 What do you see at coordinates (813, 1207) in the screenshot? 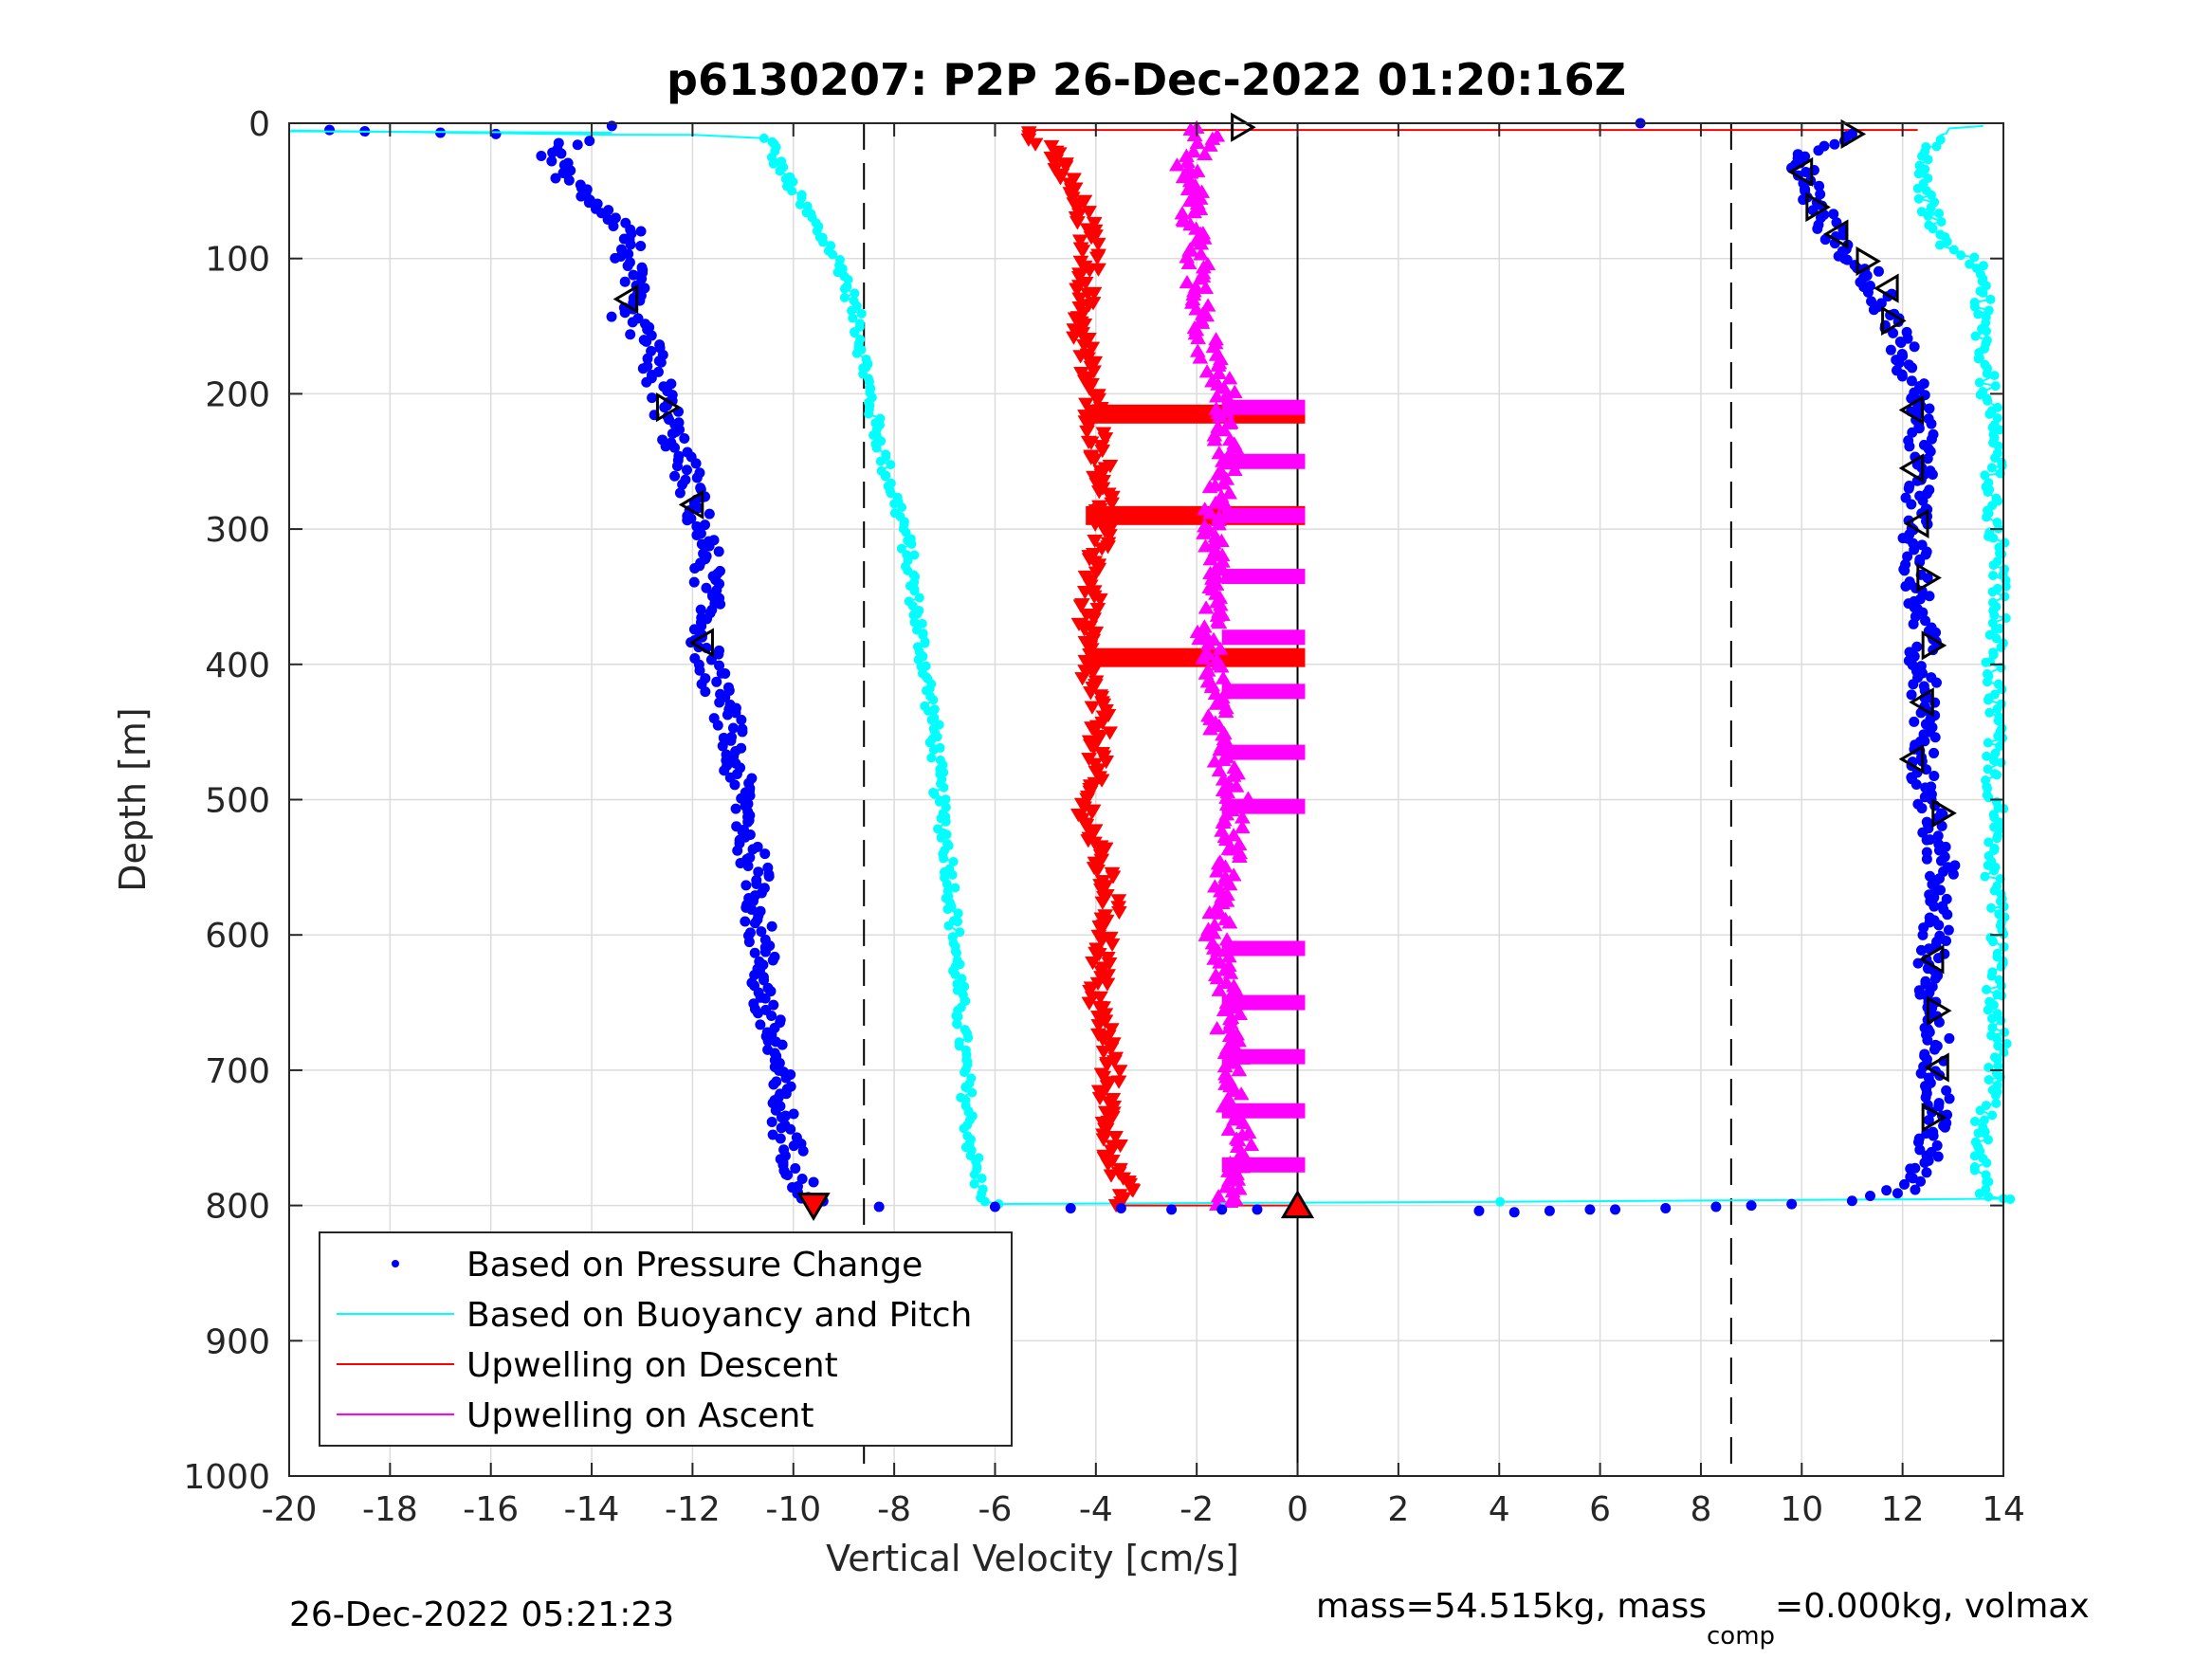
I see `end-marker` at bounding box center [813, 1207].